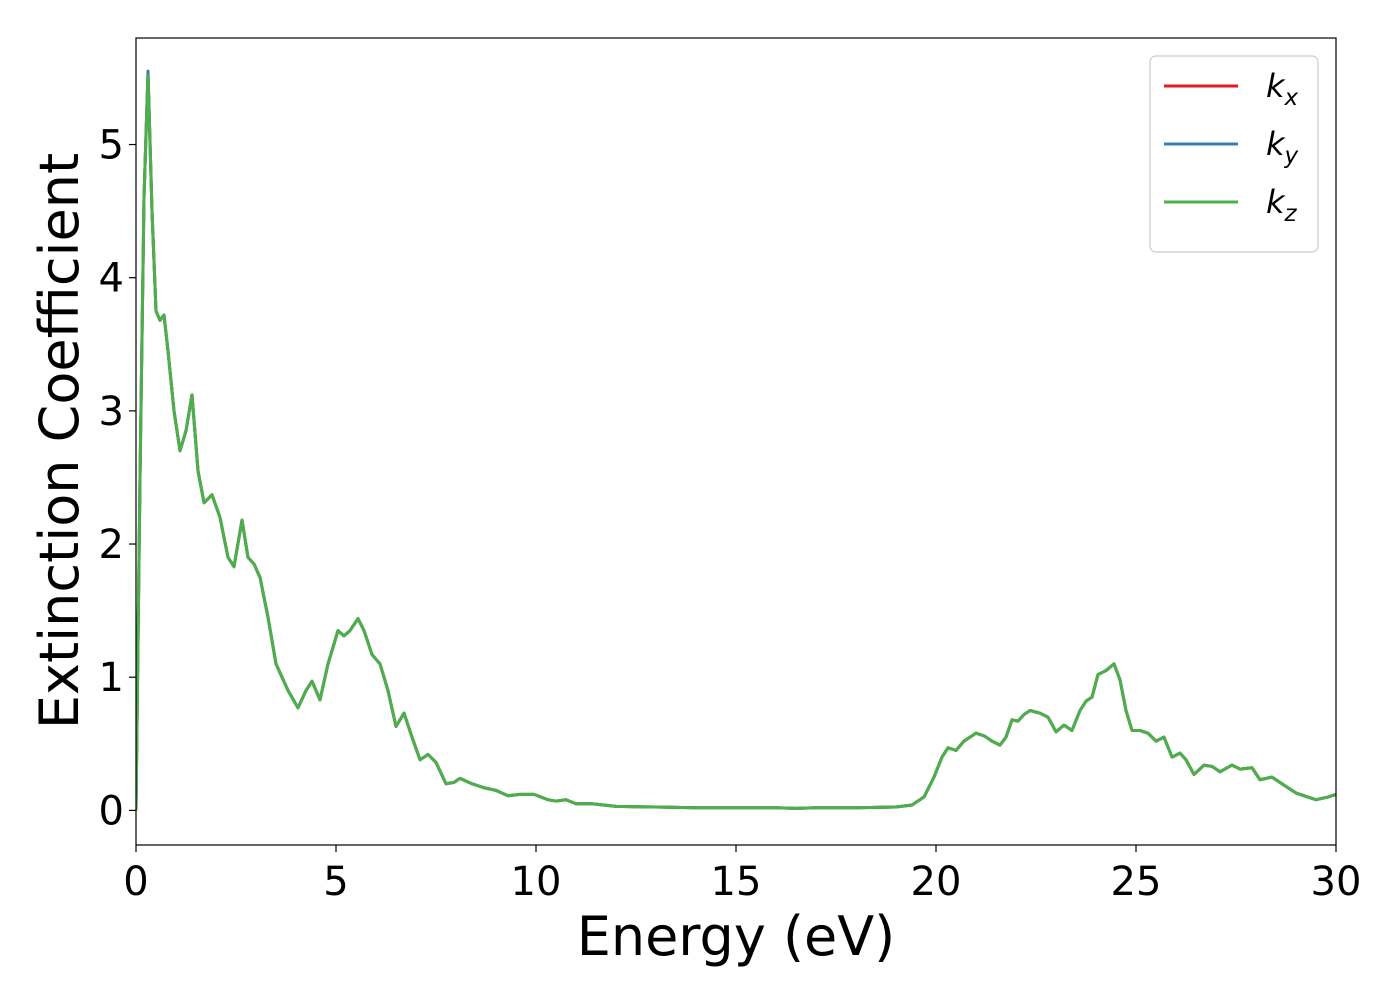 Image resolution: width=1400 pixels, height=1000 pixels. Describe the element at coordinates (1336, 882) in the screenshot. I see `x-tick-label: 30` at that location.